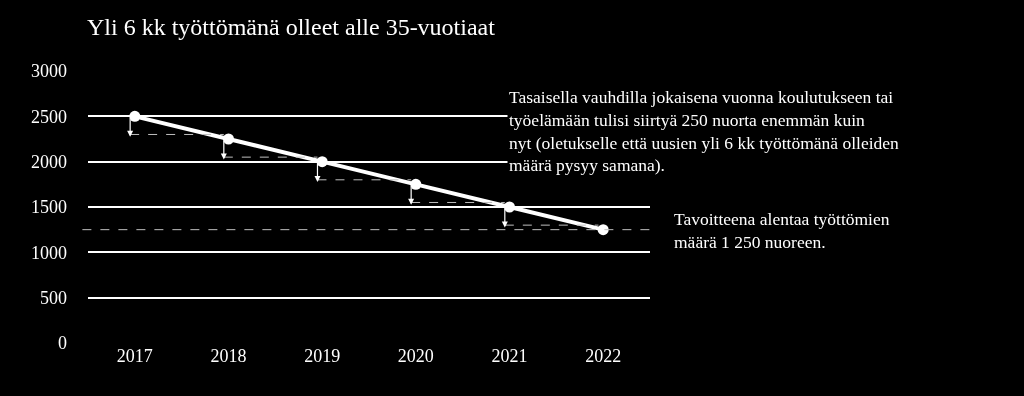 This screenshot has height=396, width=1024. What do you see at coordinates (228, 356) in the screenshot?
I see `x-tick-label: 2018` at bounding box center [228, 356].